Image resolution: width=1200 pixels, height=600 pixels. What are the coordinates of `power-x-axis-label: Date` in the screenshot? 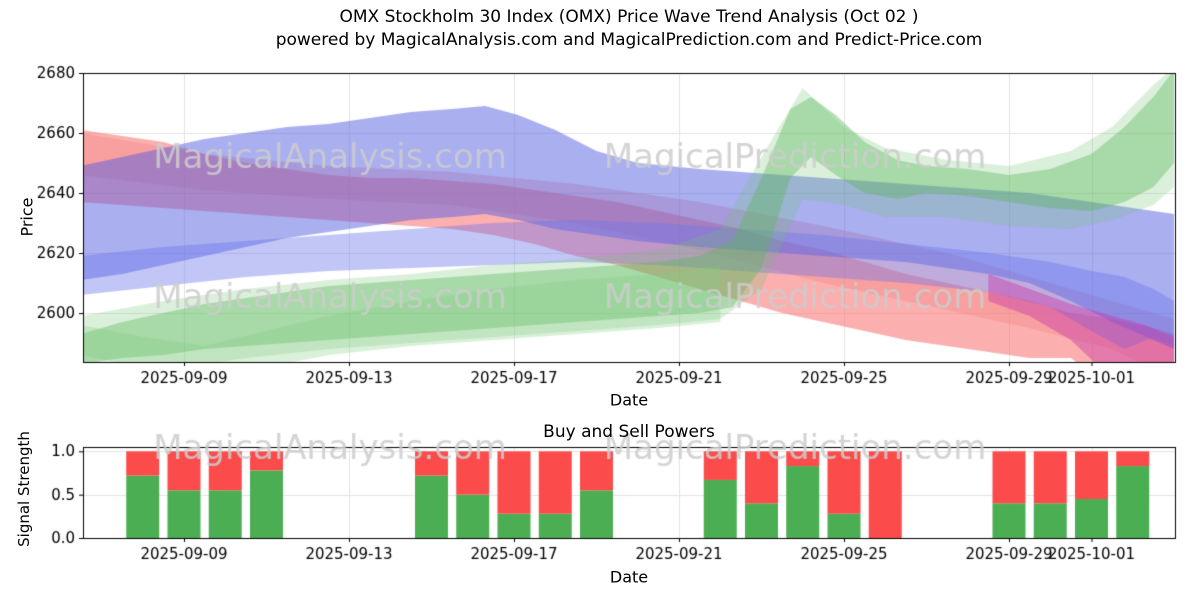 It's located at (629, 577).